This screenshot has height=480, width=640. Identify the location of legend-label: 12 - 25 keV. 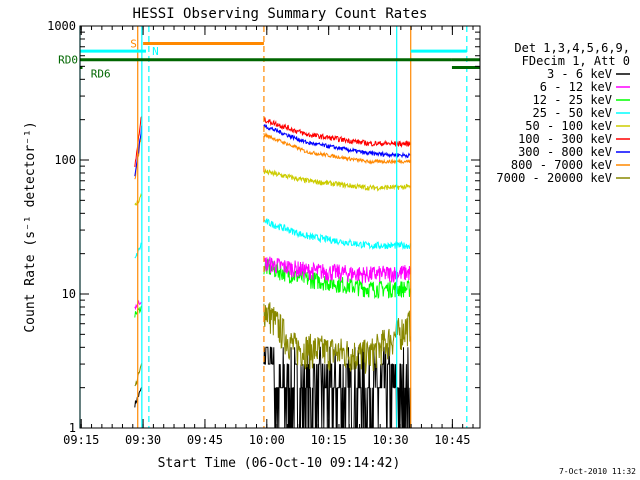
(572, 100).